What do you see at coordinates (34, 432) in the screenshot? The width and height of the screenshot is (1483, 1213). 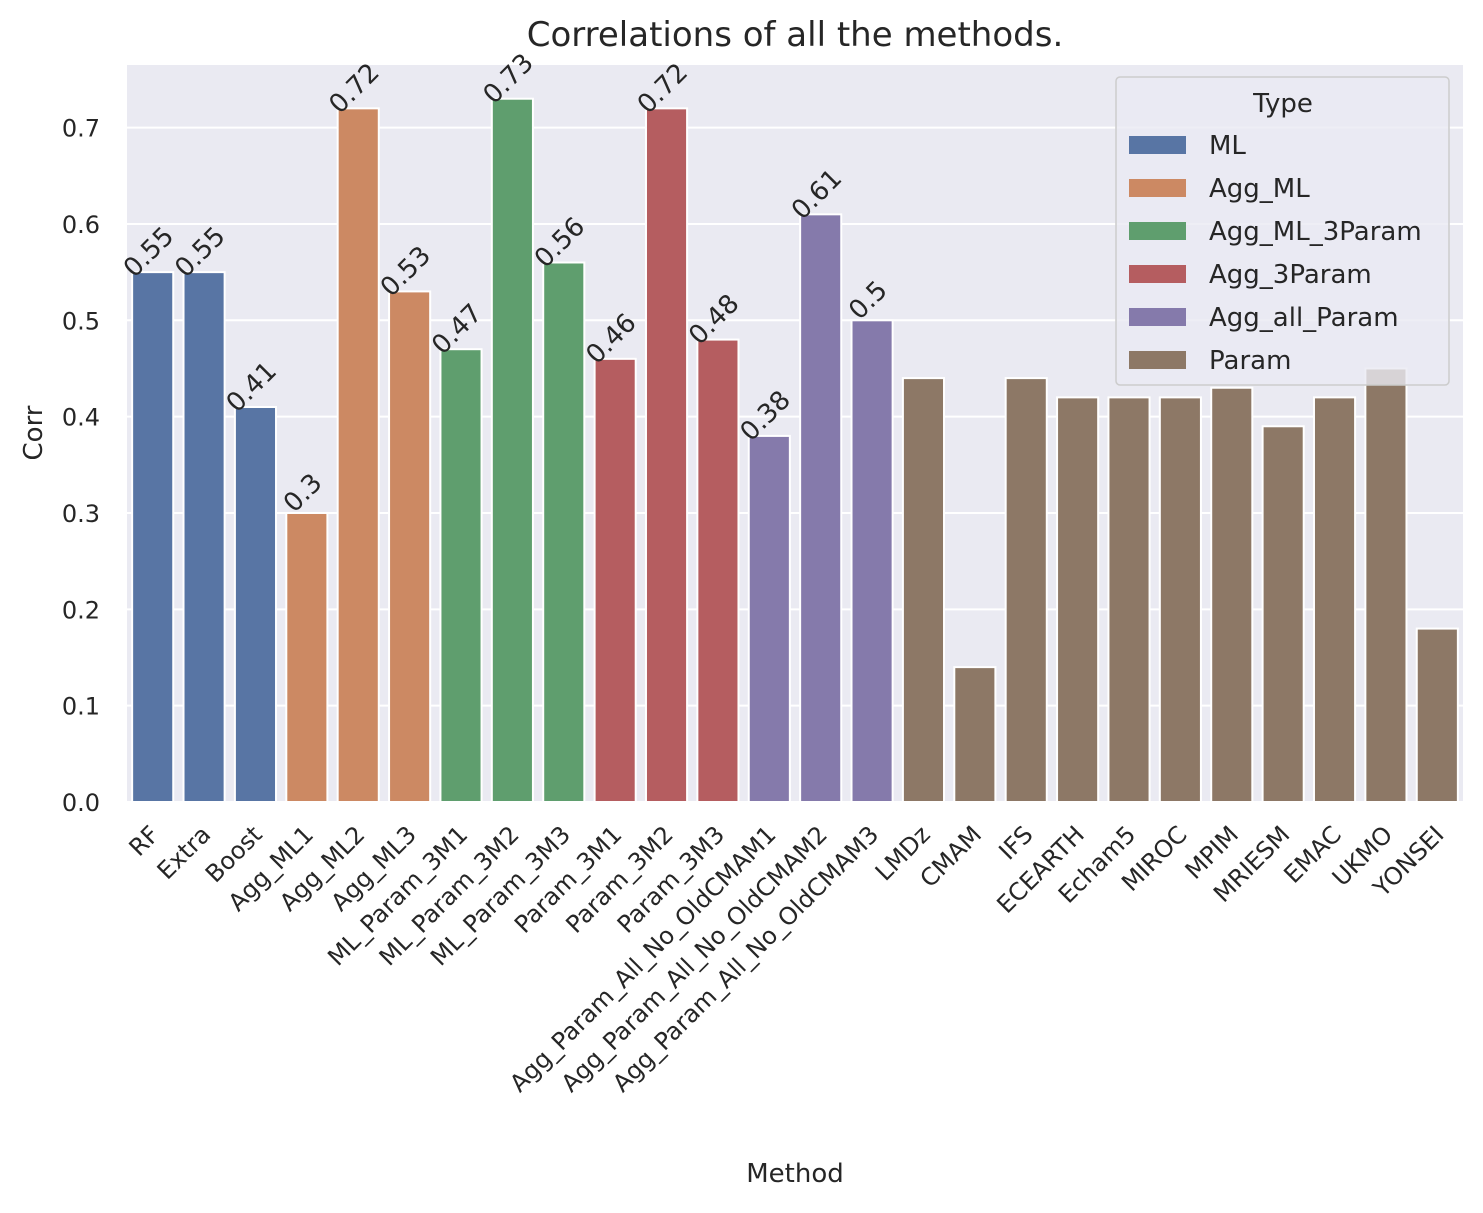 I see `y-axis-title: Corr` at bounding box center [34, 432].